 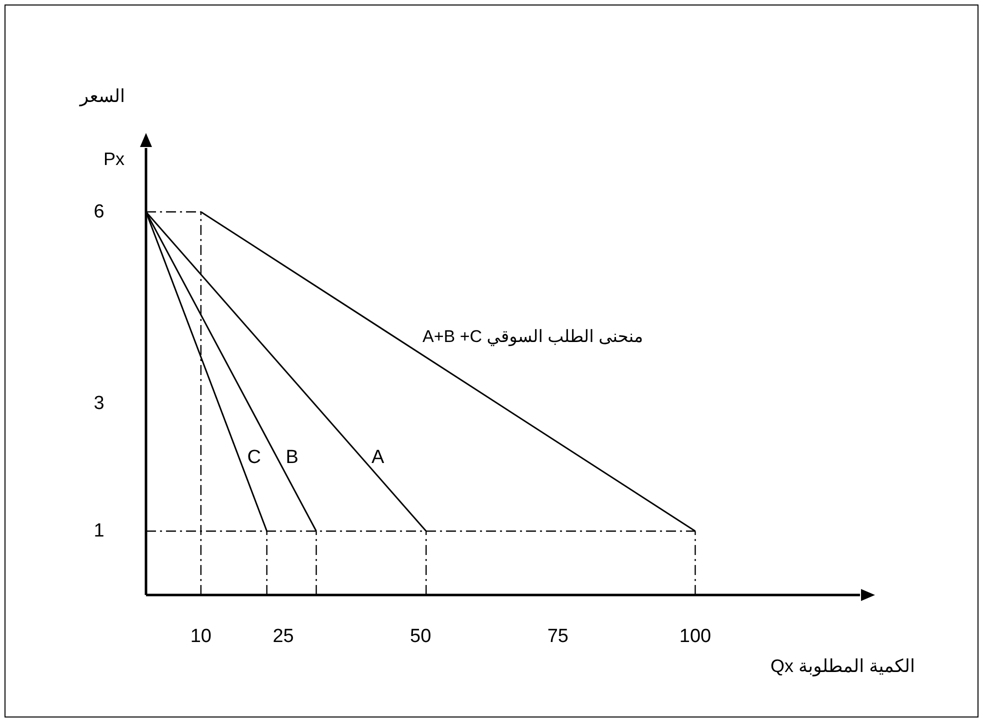 What do you see at coordinates (533, 336) in the screenshot?
I see `series-label: منحنى الطلب السوقي A+B +C` at bounding box center [533, 336].